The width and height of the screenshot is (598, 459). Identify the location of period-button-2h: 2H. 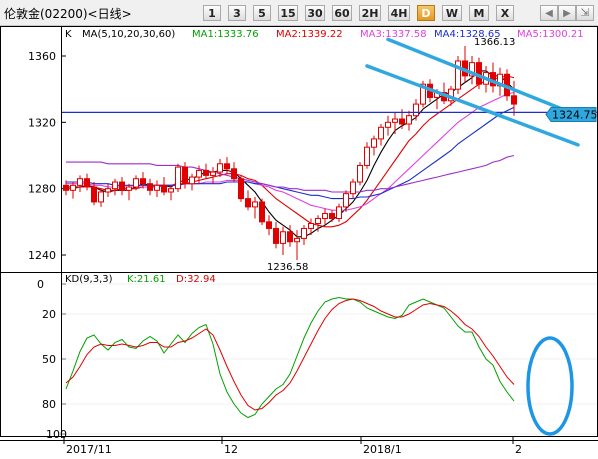
(370, 13).